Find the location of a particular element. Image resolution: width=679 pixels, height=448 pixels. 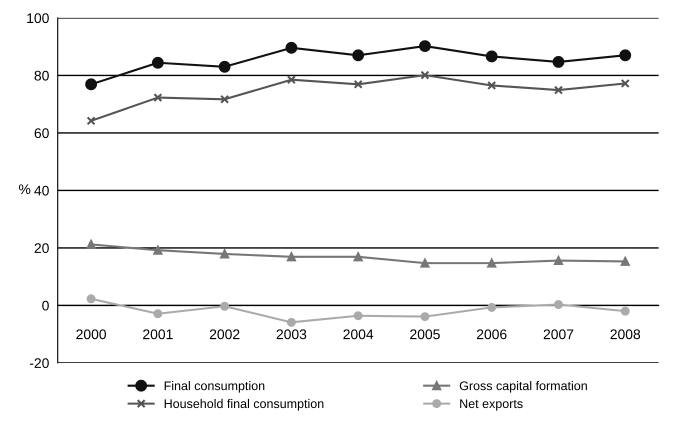

x-tick-label: 2005 is located at coordinates (425, 334).